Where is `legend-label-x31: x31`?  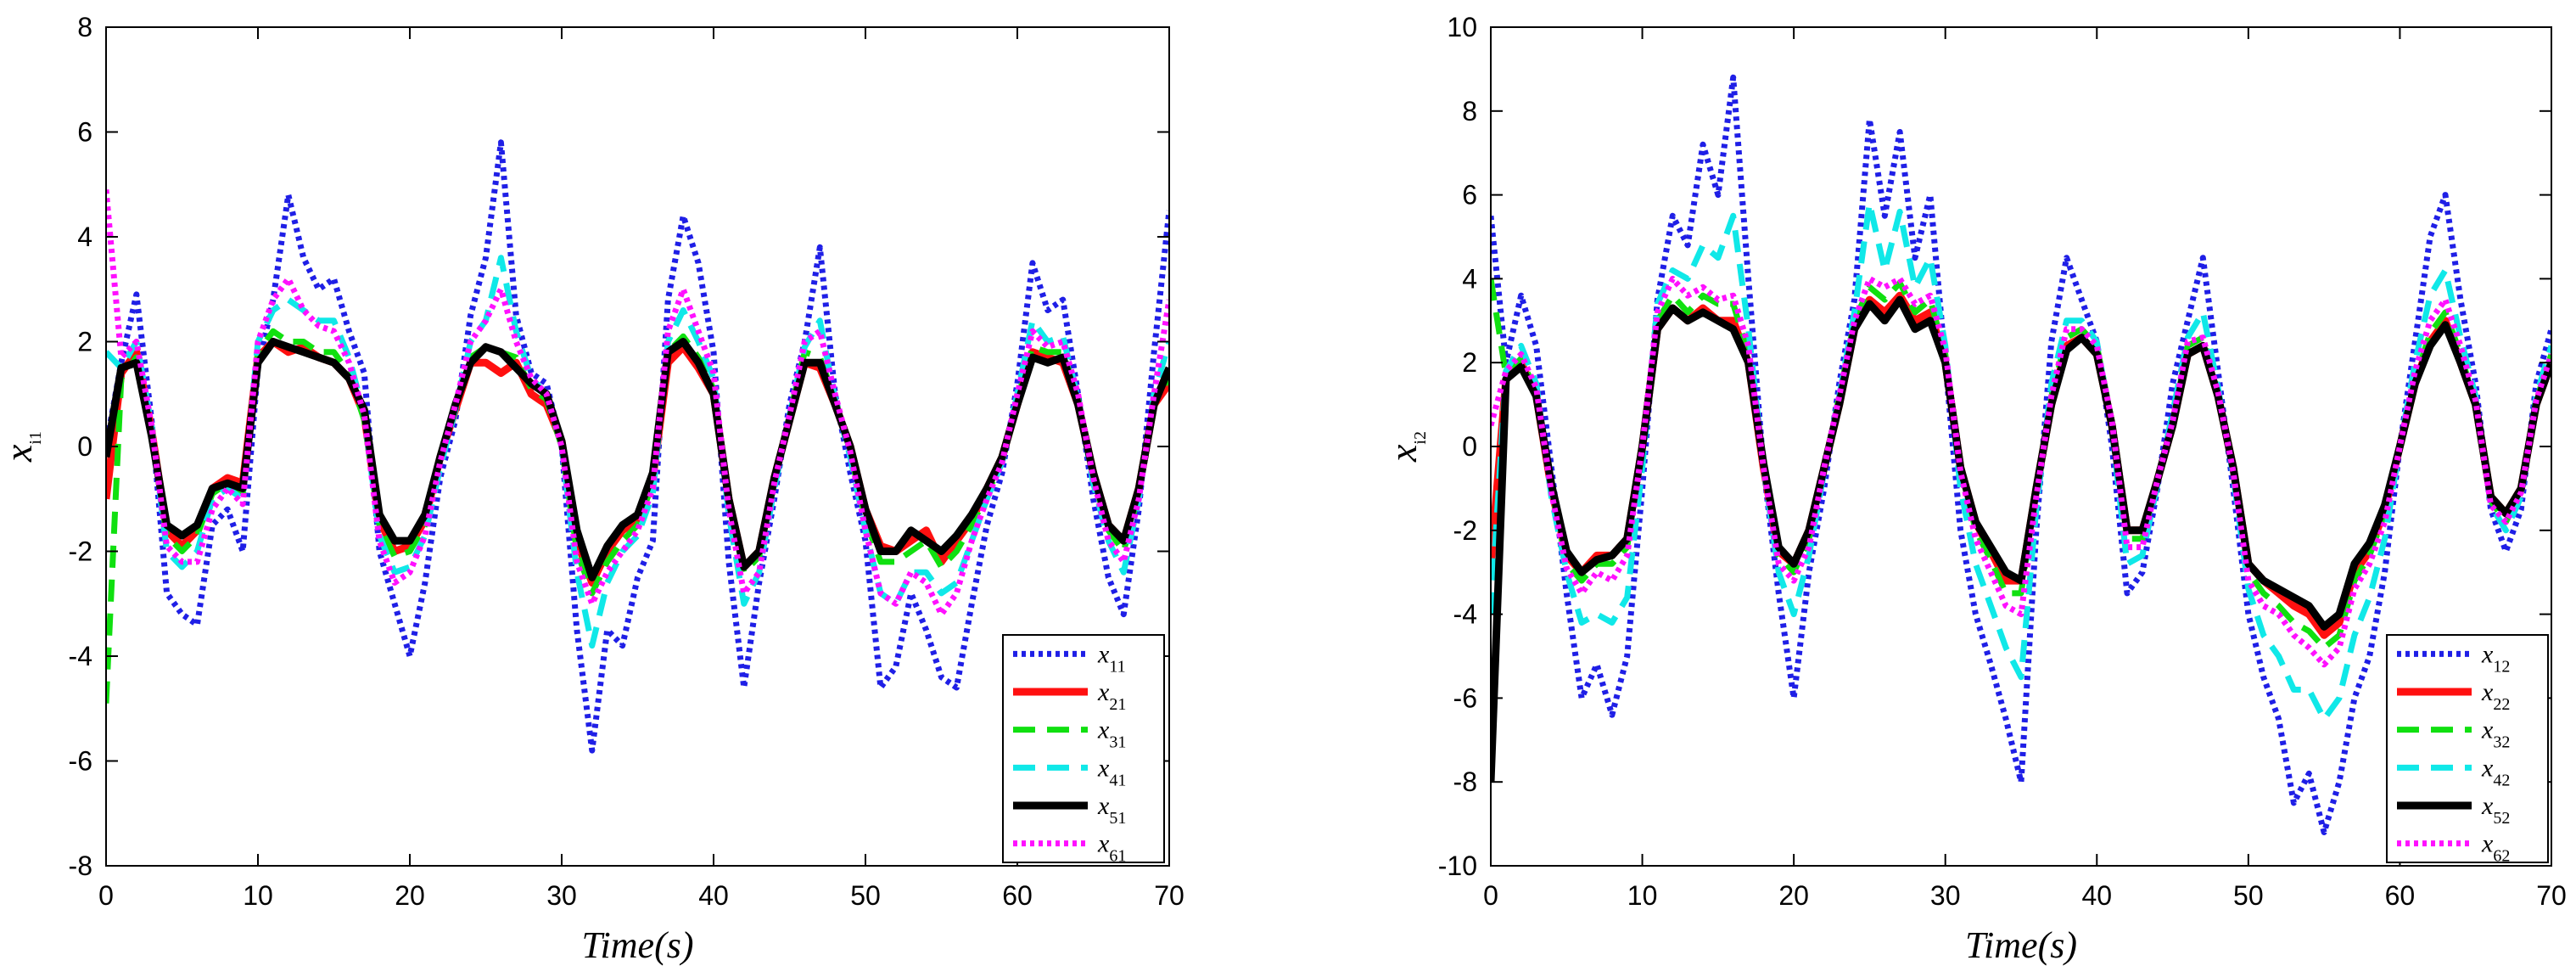 legend-label-x31: x31 is located at coordinates (1111, 734).